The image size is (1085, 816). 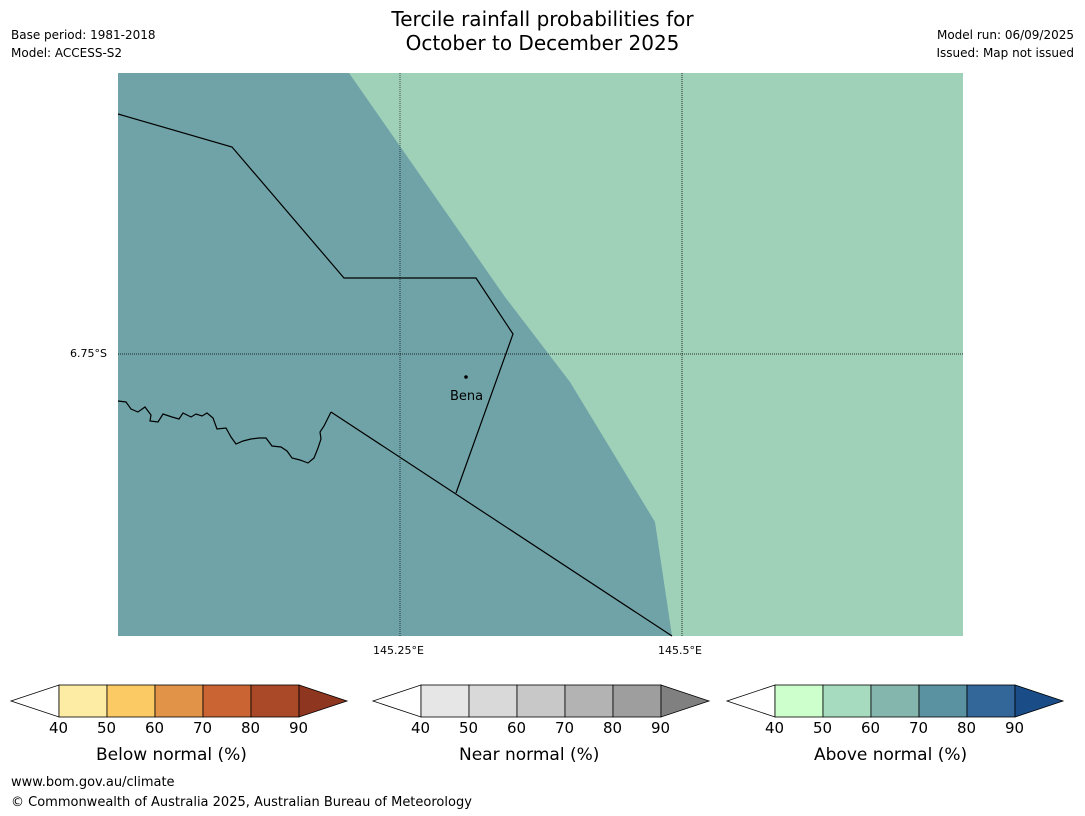 I want to click on lon-label-1: 145.25°E, so click(x=398, y=650).